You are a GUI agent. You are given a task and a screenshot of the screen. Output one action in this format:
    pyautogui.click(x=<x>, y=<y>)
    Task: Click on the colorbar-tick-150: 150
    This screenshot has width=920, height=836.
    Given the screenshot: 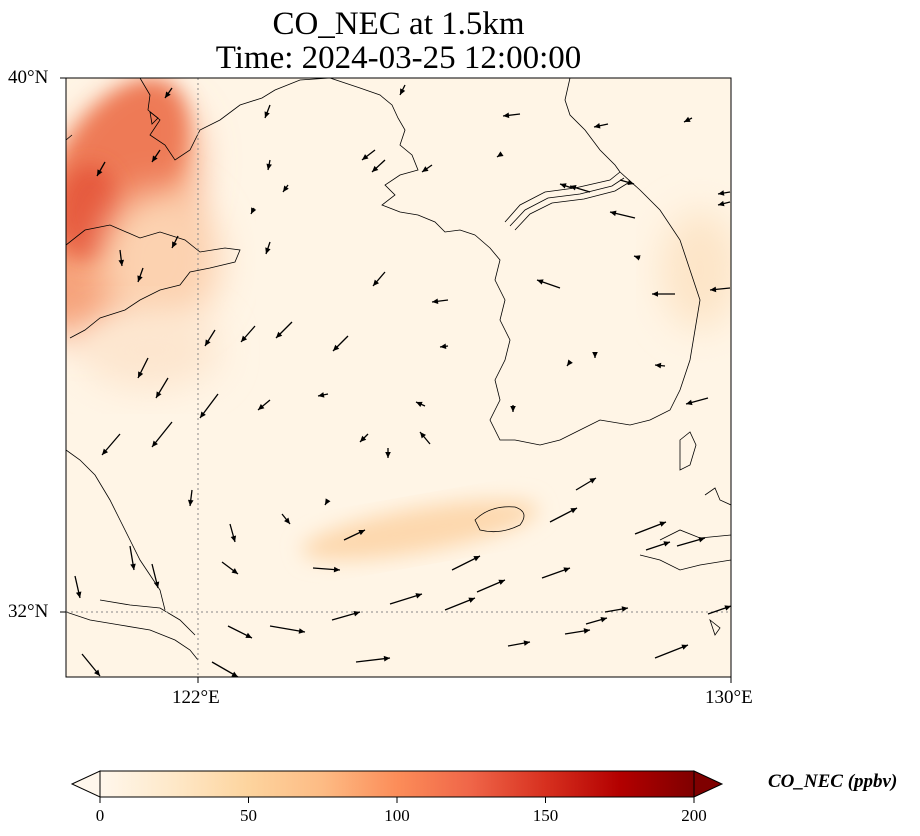 What is the action you would take?
    pyautogui.click(x=545, y=815)
    